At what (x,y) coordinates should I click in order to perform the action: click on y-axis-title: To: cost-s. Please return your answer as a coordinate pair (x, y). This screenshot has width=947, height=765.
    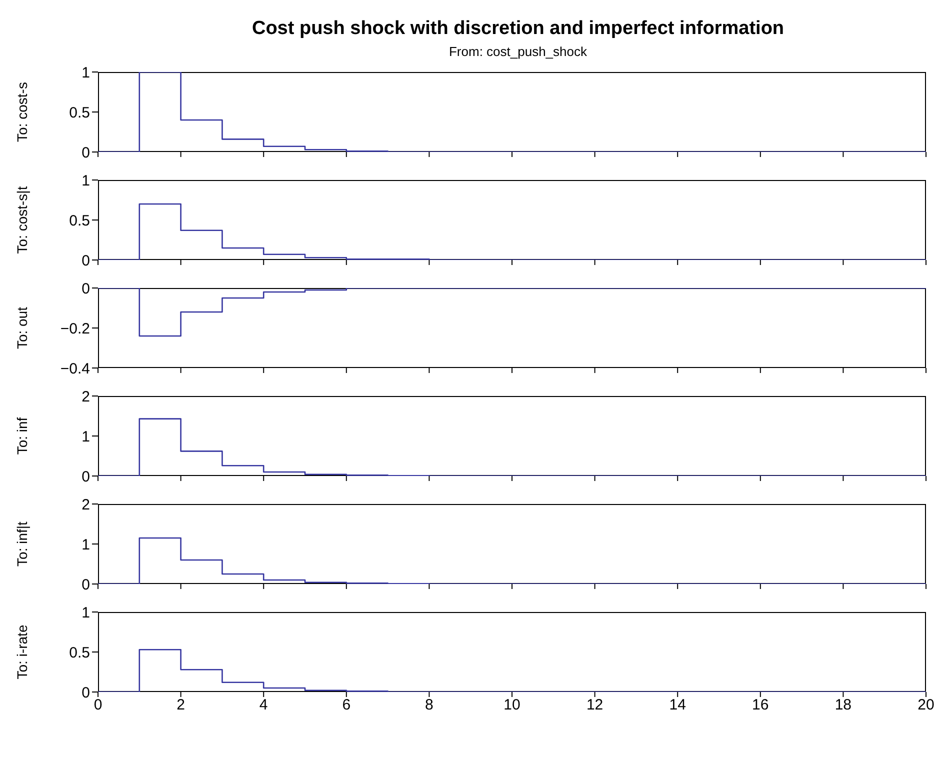
    Looking at the image, I should click on (22, 112).